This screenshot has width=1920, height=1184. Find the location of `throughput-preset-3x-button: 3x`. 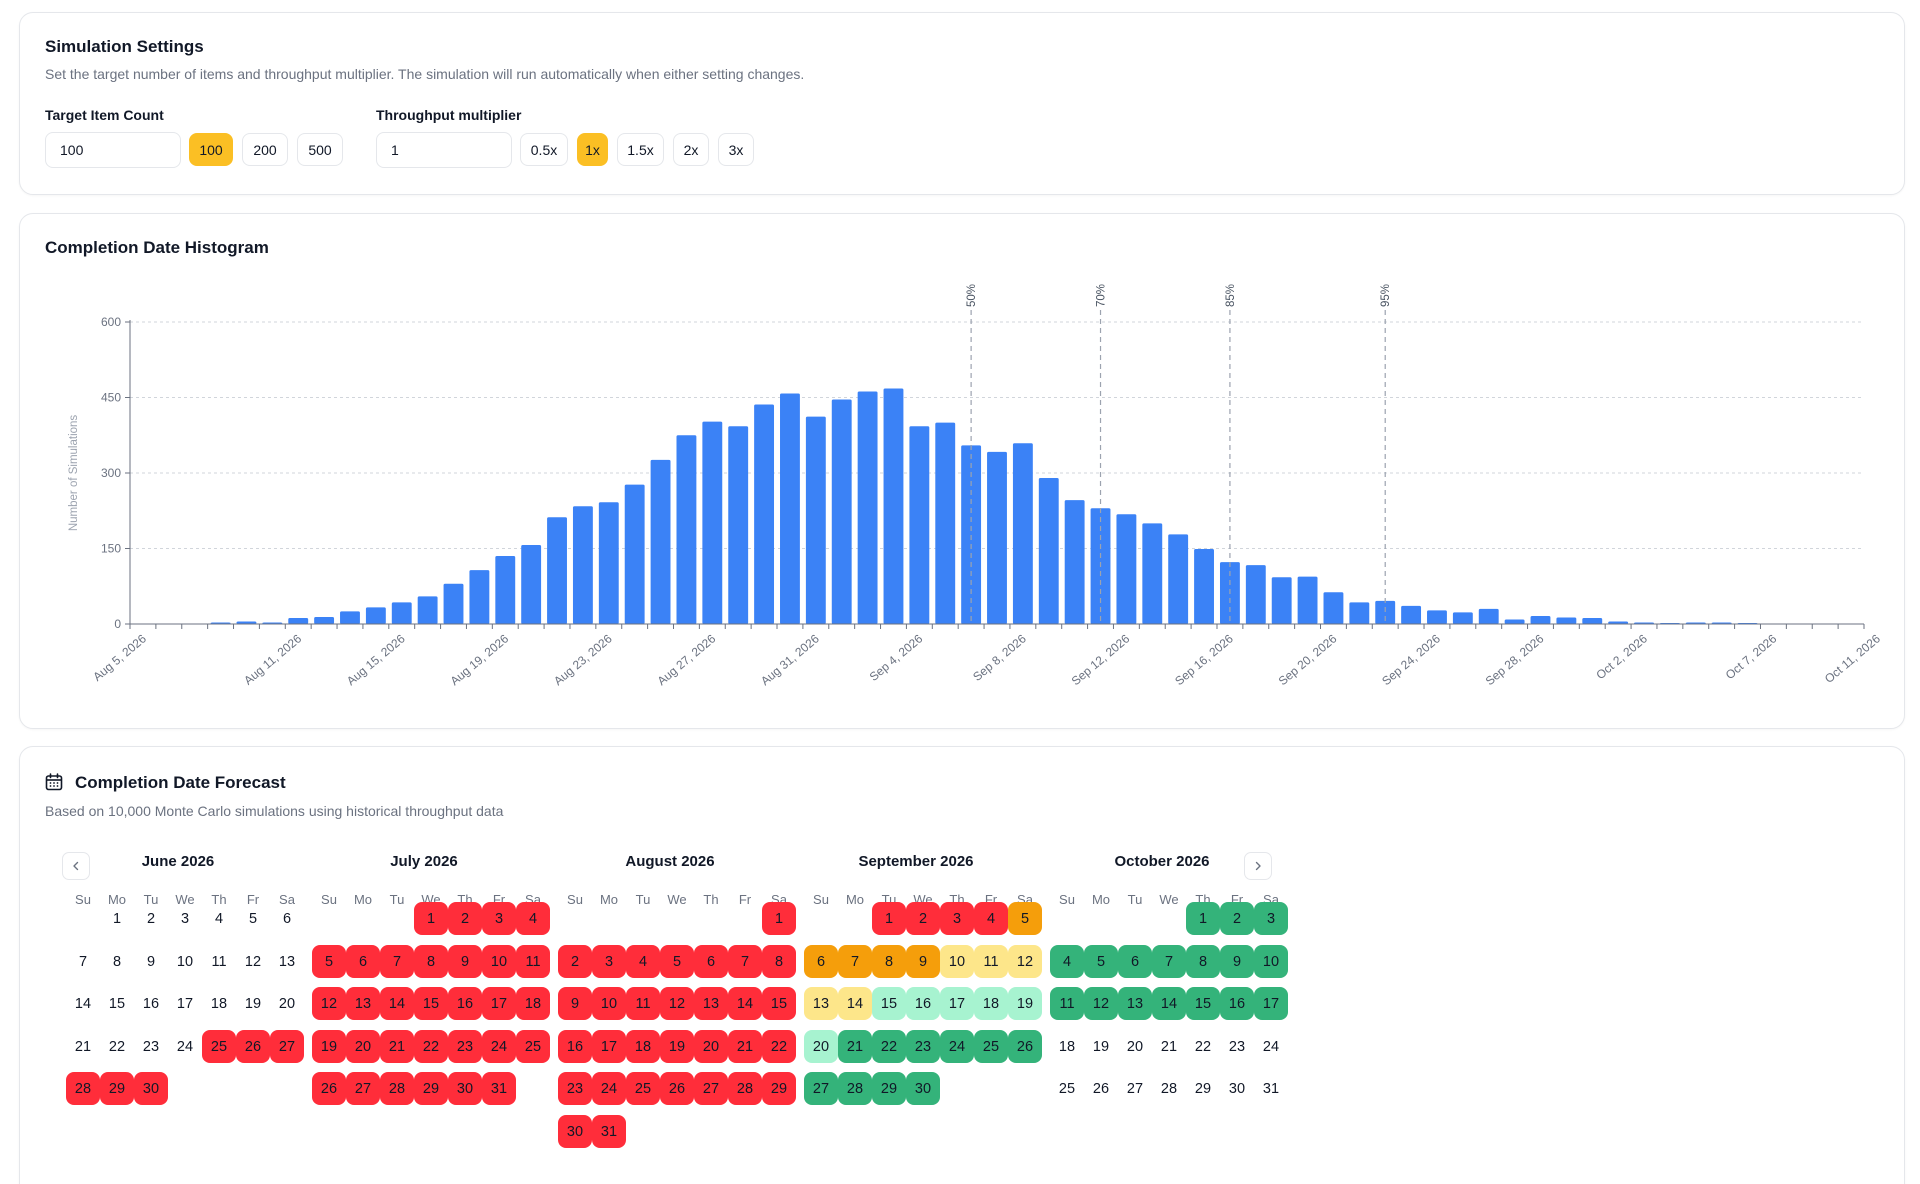

throughput-preset-3x-button: 3x is located at coordinates (736, 149).